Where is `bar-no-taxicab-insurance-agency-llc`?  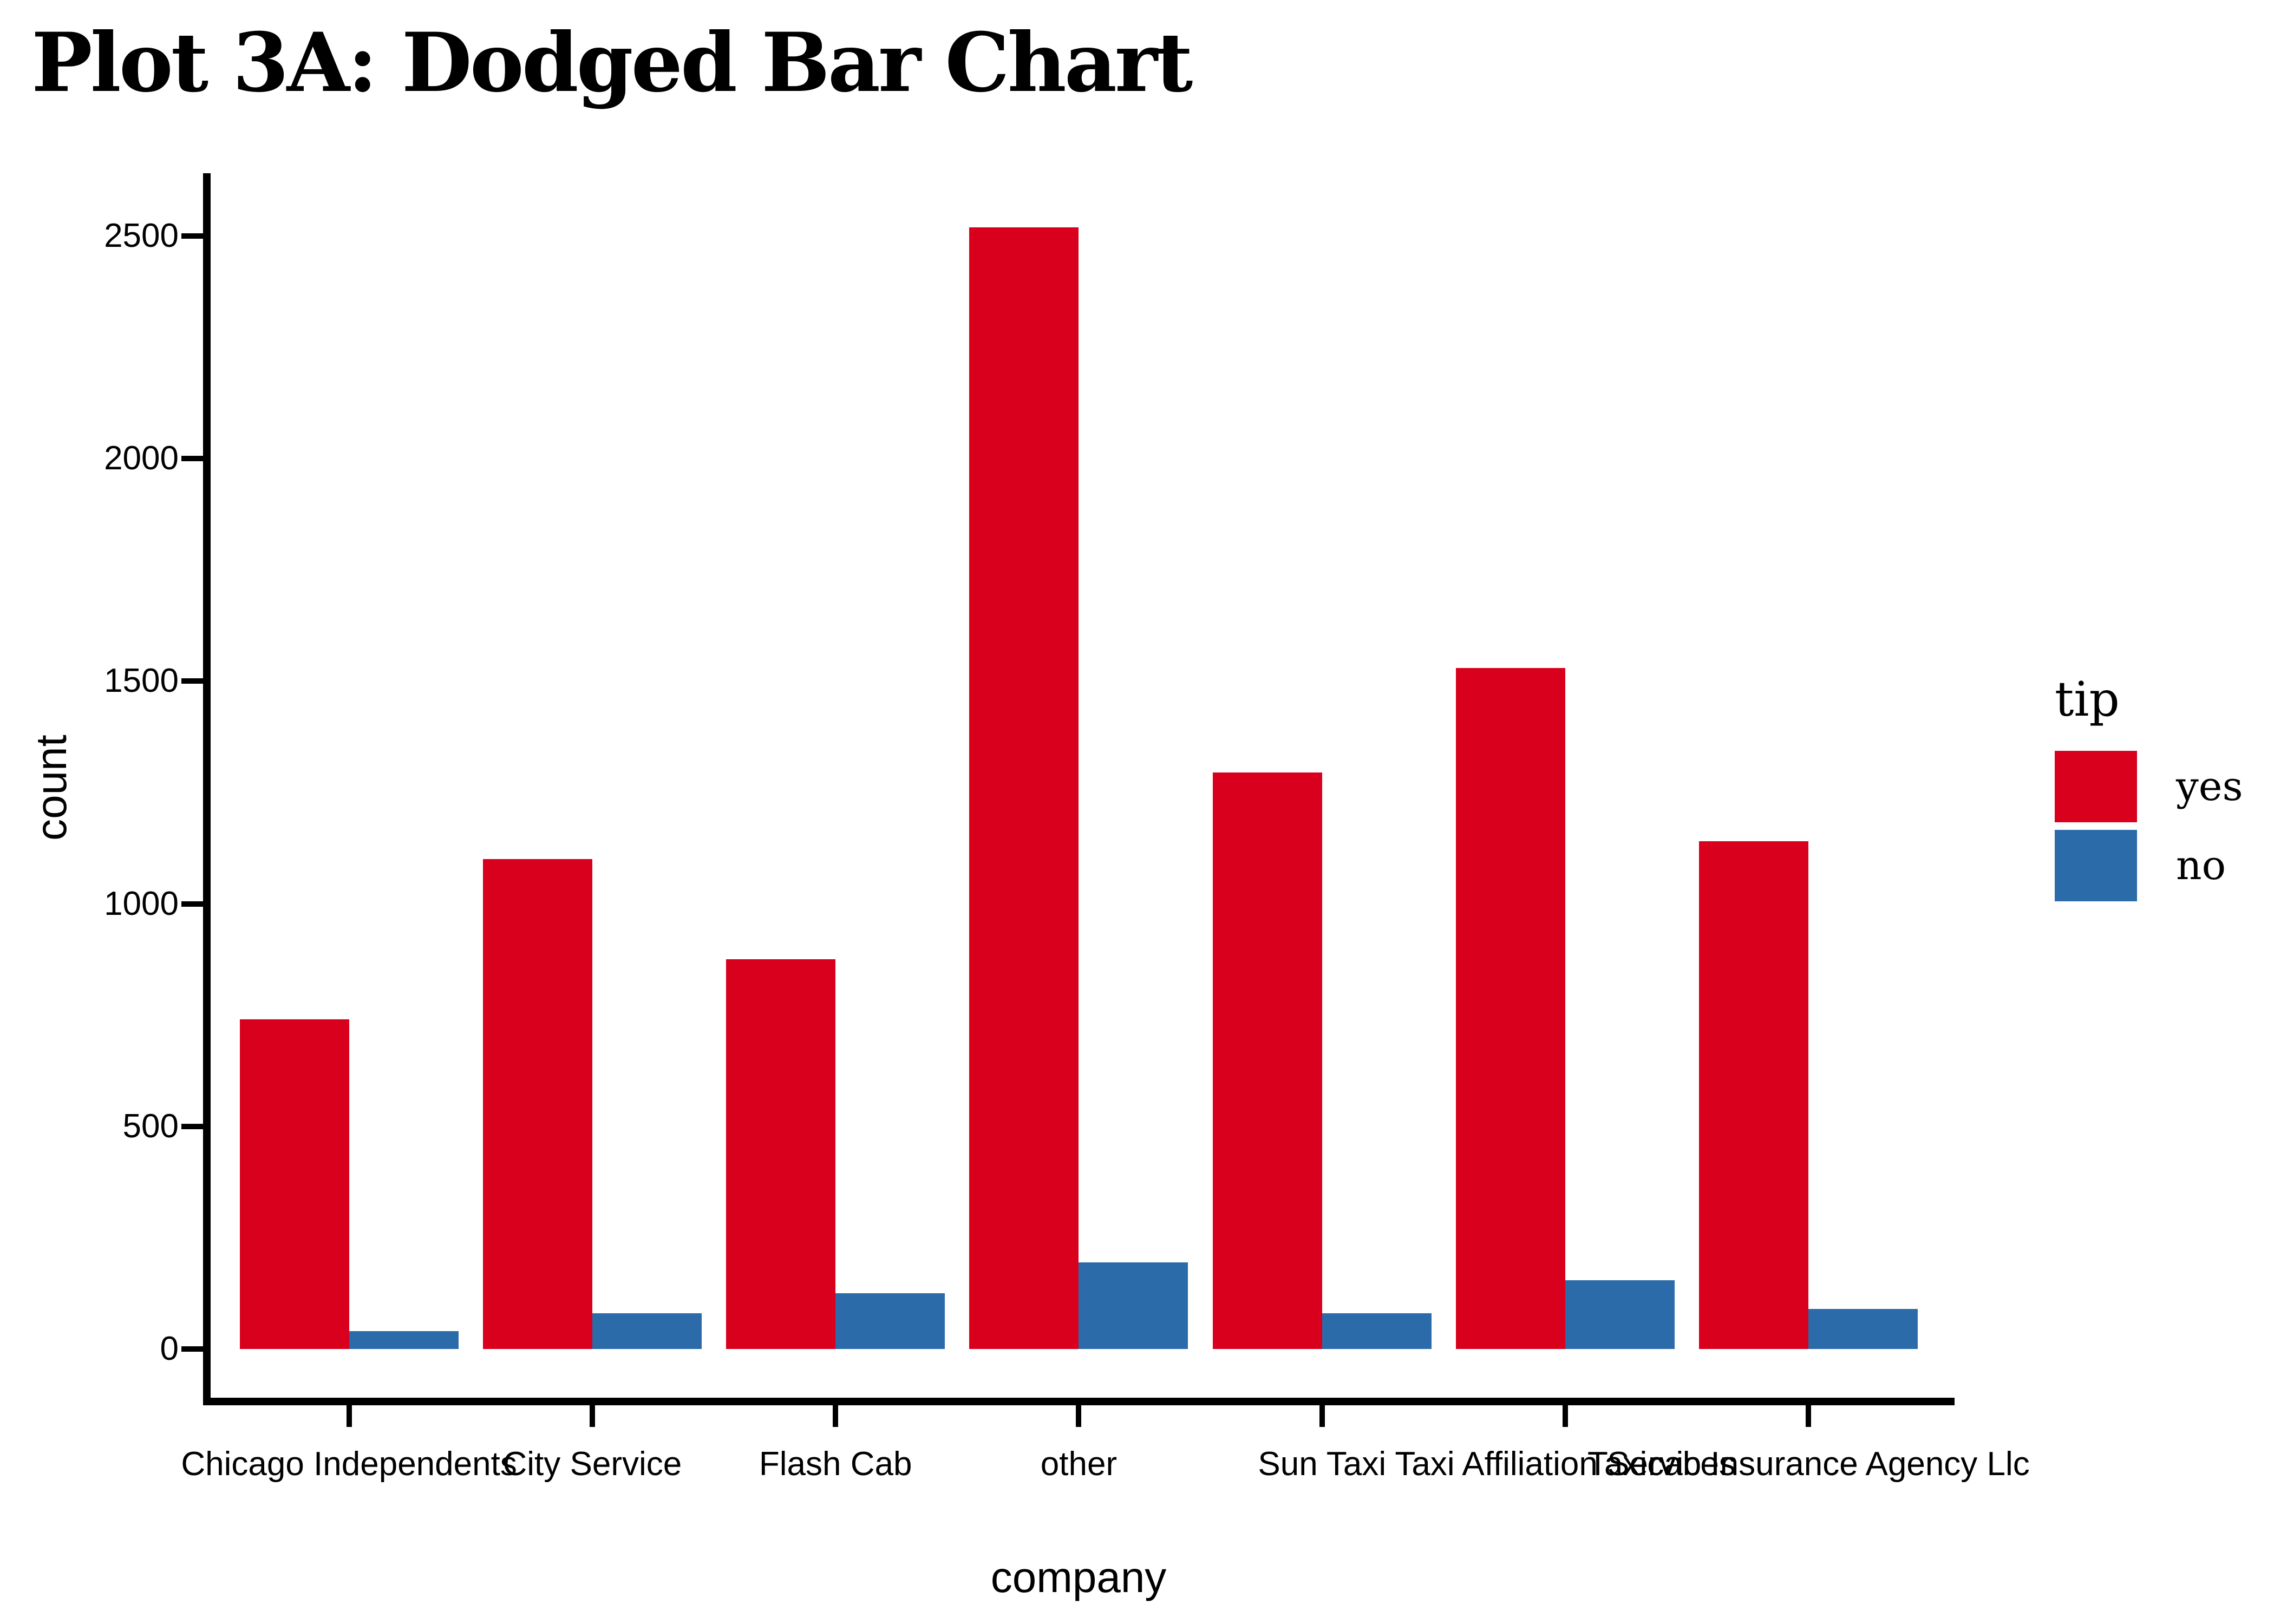 bar-no-taxicab-insurance-agency-llc is located at coordinates (1863, 1329).